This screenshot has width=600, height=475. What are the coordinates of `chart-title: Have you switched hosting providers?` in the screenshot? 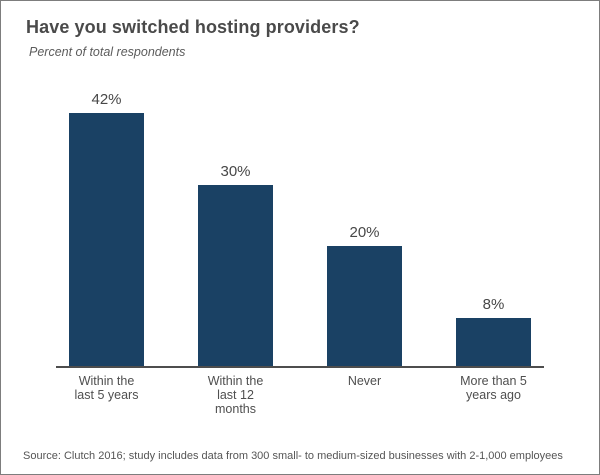 It's located at (193, 27).